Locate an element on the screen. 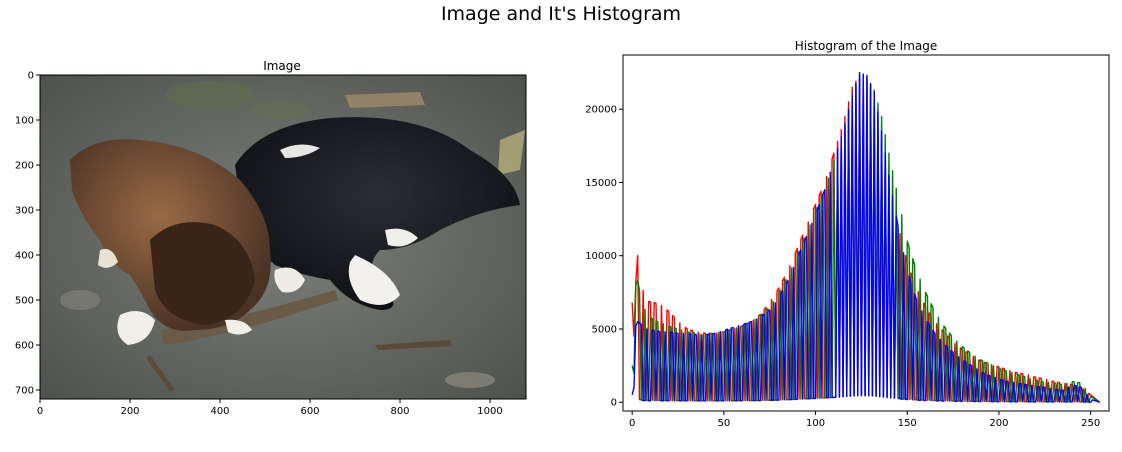  image-ytick-label: 100 is located at coordinates (24, 121).